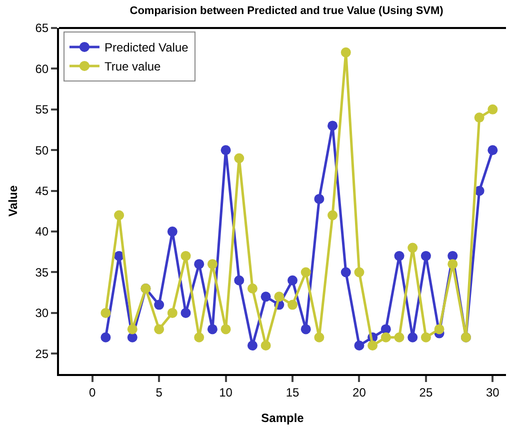  Describe the element at coordinates (226, 392) in the screenshot. I see `x-tick-label: 10` at that location.